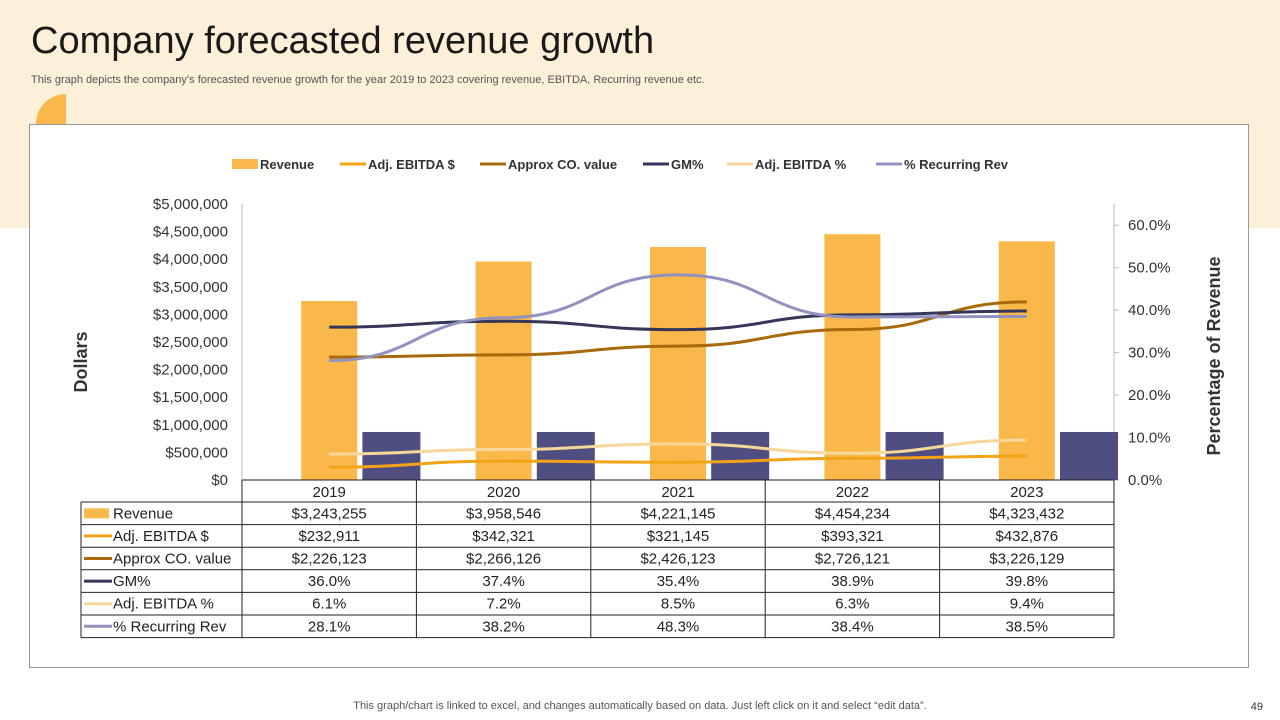 The width and height of the screenshot is (1280, 720). What do you see at coordinates (1026, 513) in the screenshot?
I see `table-cell: $4,323,432` at bounding box center [1026, 513].